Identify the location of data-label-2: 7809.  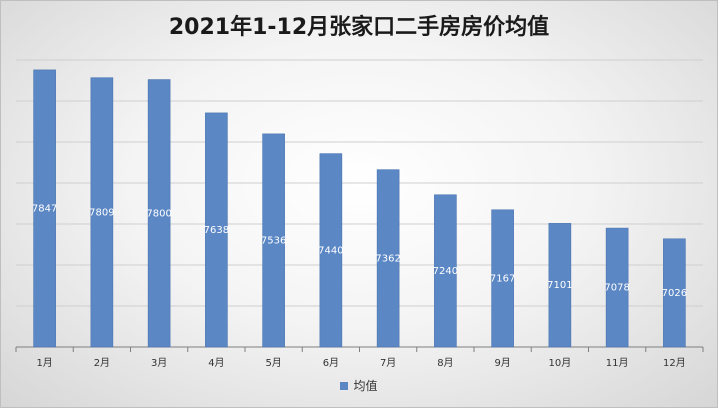
(101, 212).